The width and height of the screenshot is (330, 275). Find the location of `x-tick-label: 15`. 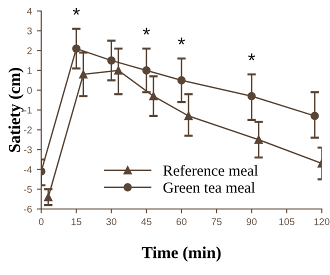

x-tick-label: 15 is located at coordinates (77, 222).